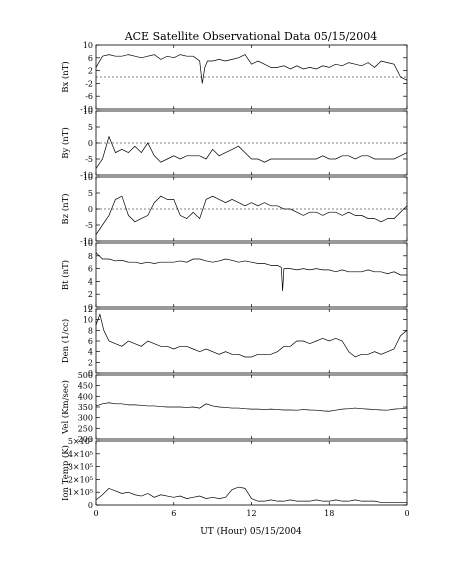 Image resolution: width=453 pixels, height=566 pixels. I want to click on y-tick-label: 250, so click(85, 428).